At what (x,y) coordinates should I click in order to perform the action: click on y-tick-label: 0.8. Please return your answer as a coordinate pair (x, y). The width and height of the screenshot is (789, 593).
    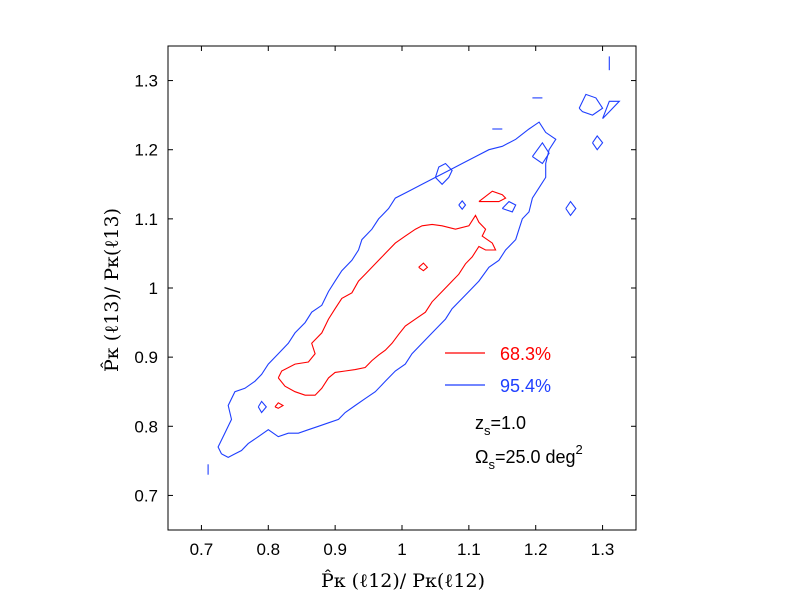
    Looking at the image, I should click on (146, 426).